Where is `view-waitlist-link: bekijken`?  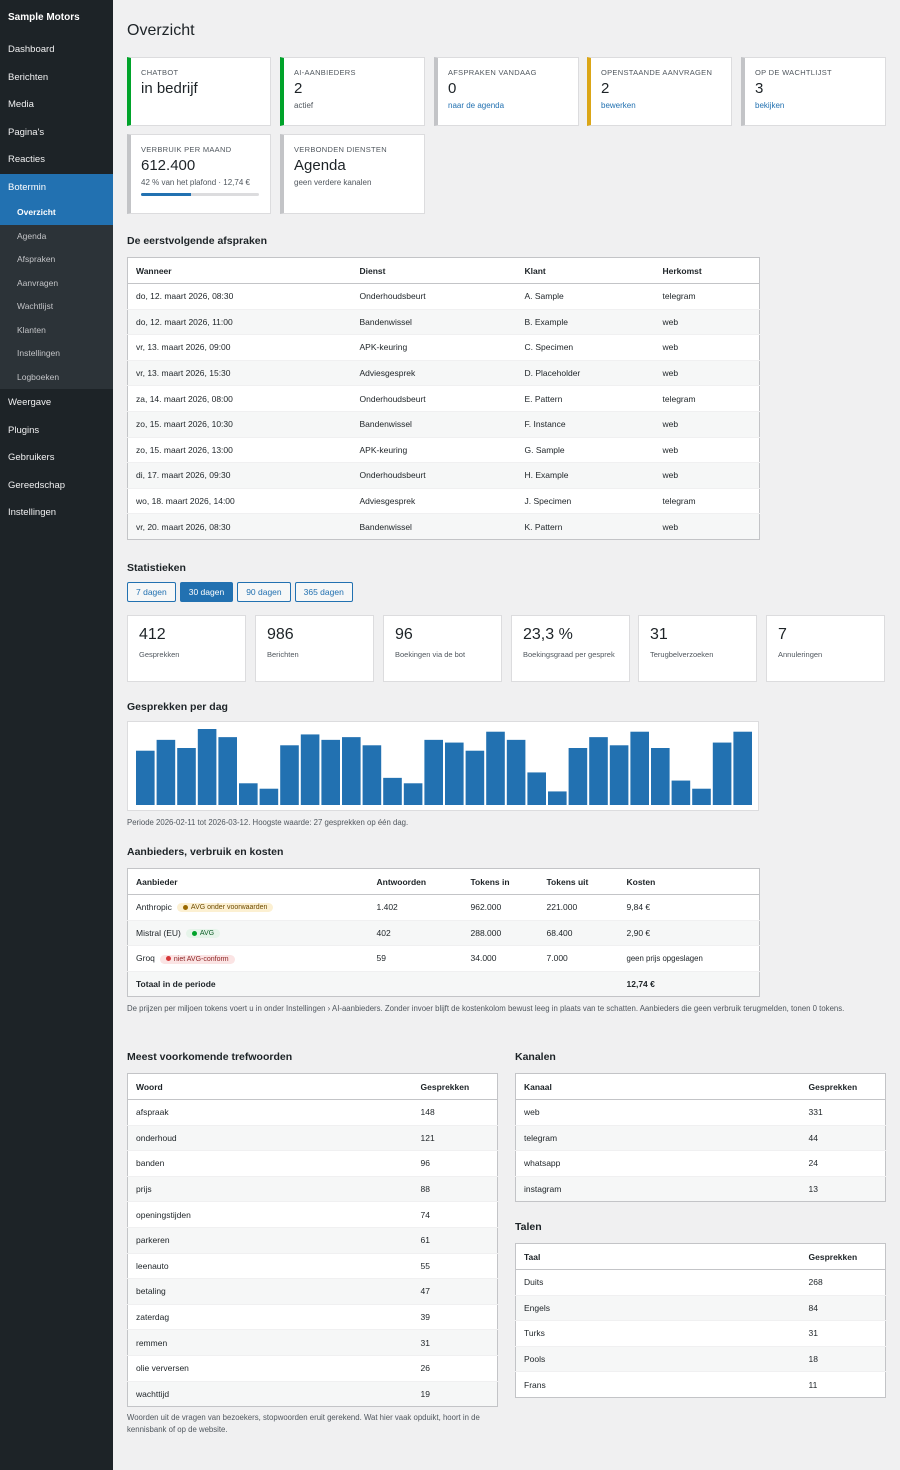
view-waitlist-link: bekijken is located at coordinates (770, 105).